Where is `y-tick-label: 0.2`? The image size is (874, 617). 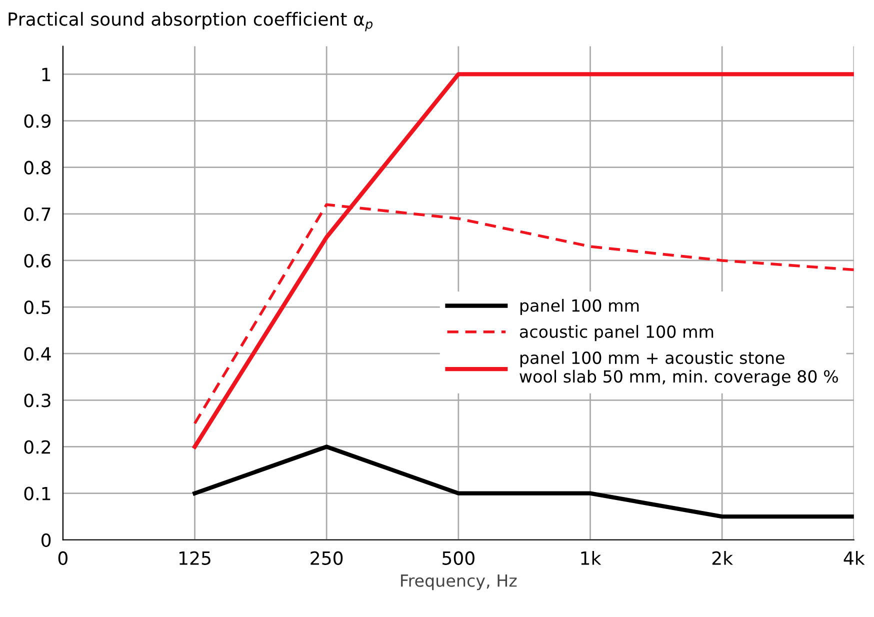 y-tick-label: 0.2 is located at coordinates (37, 447).